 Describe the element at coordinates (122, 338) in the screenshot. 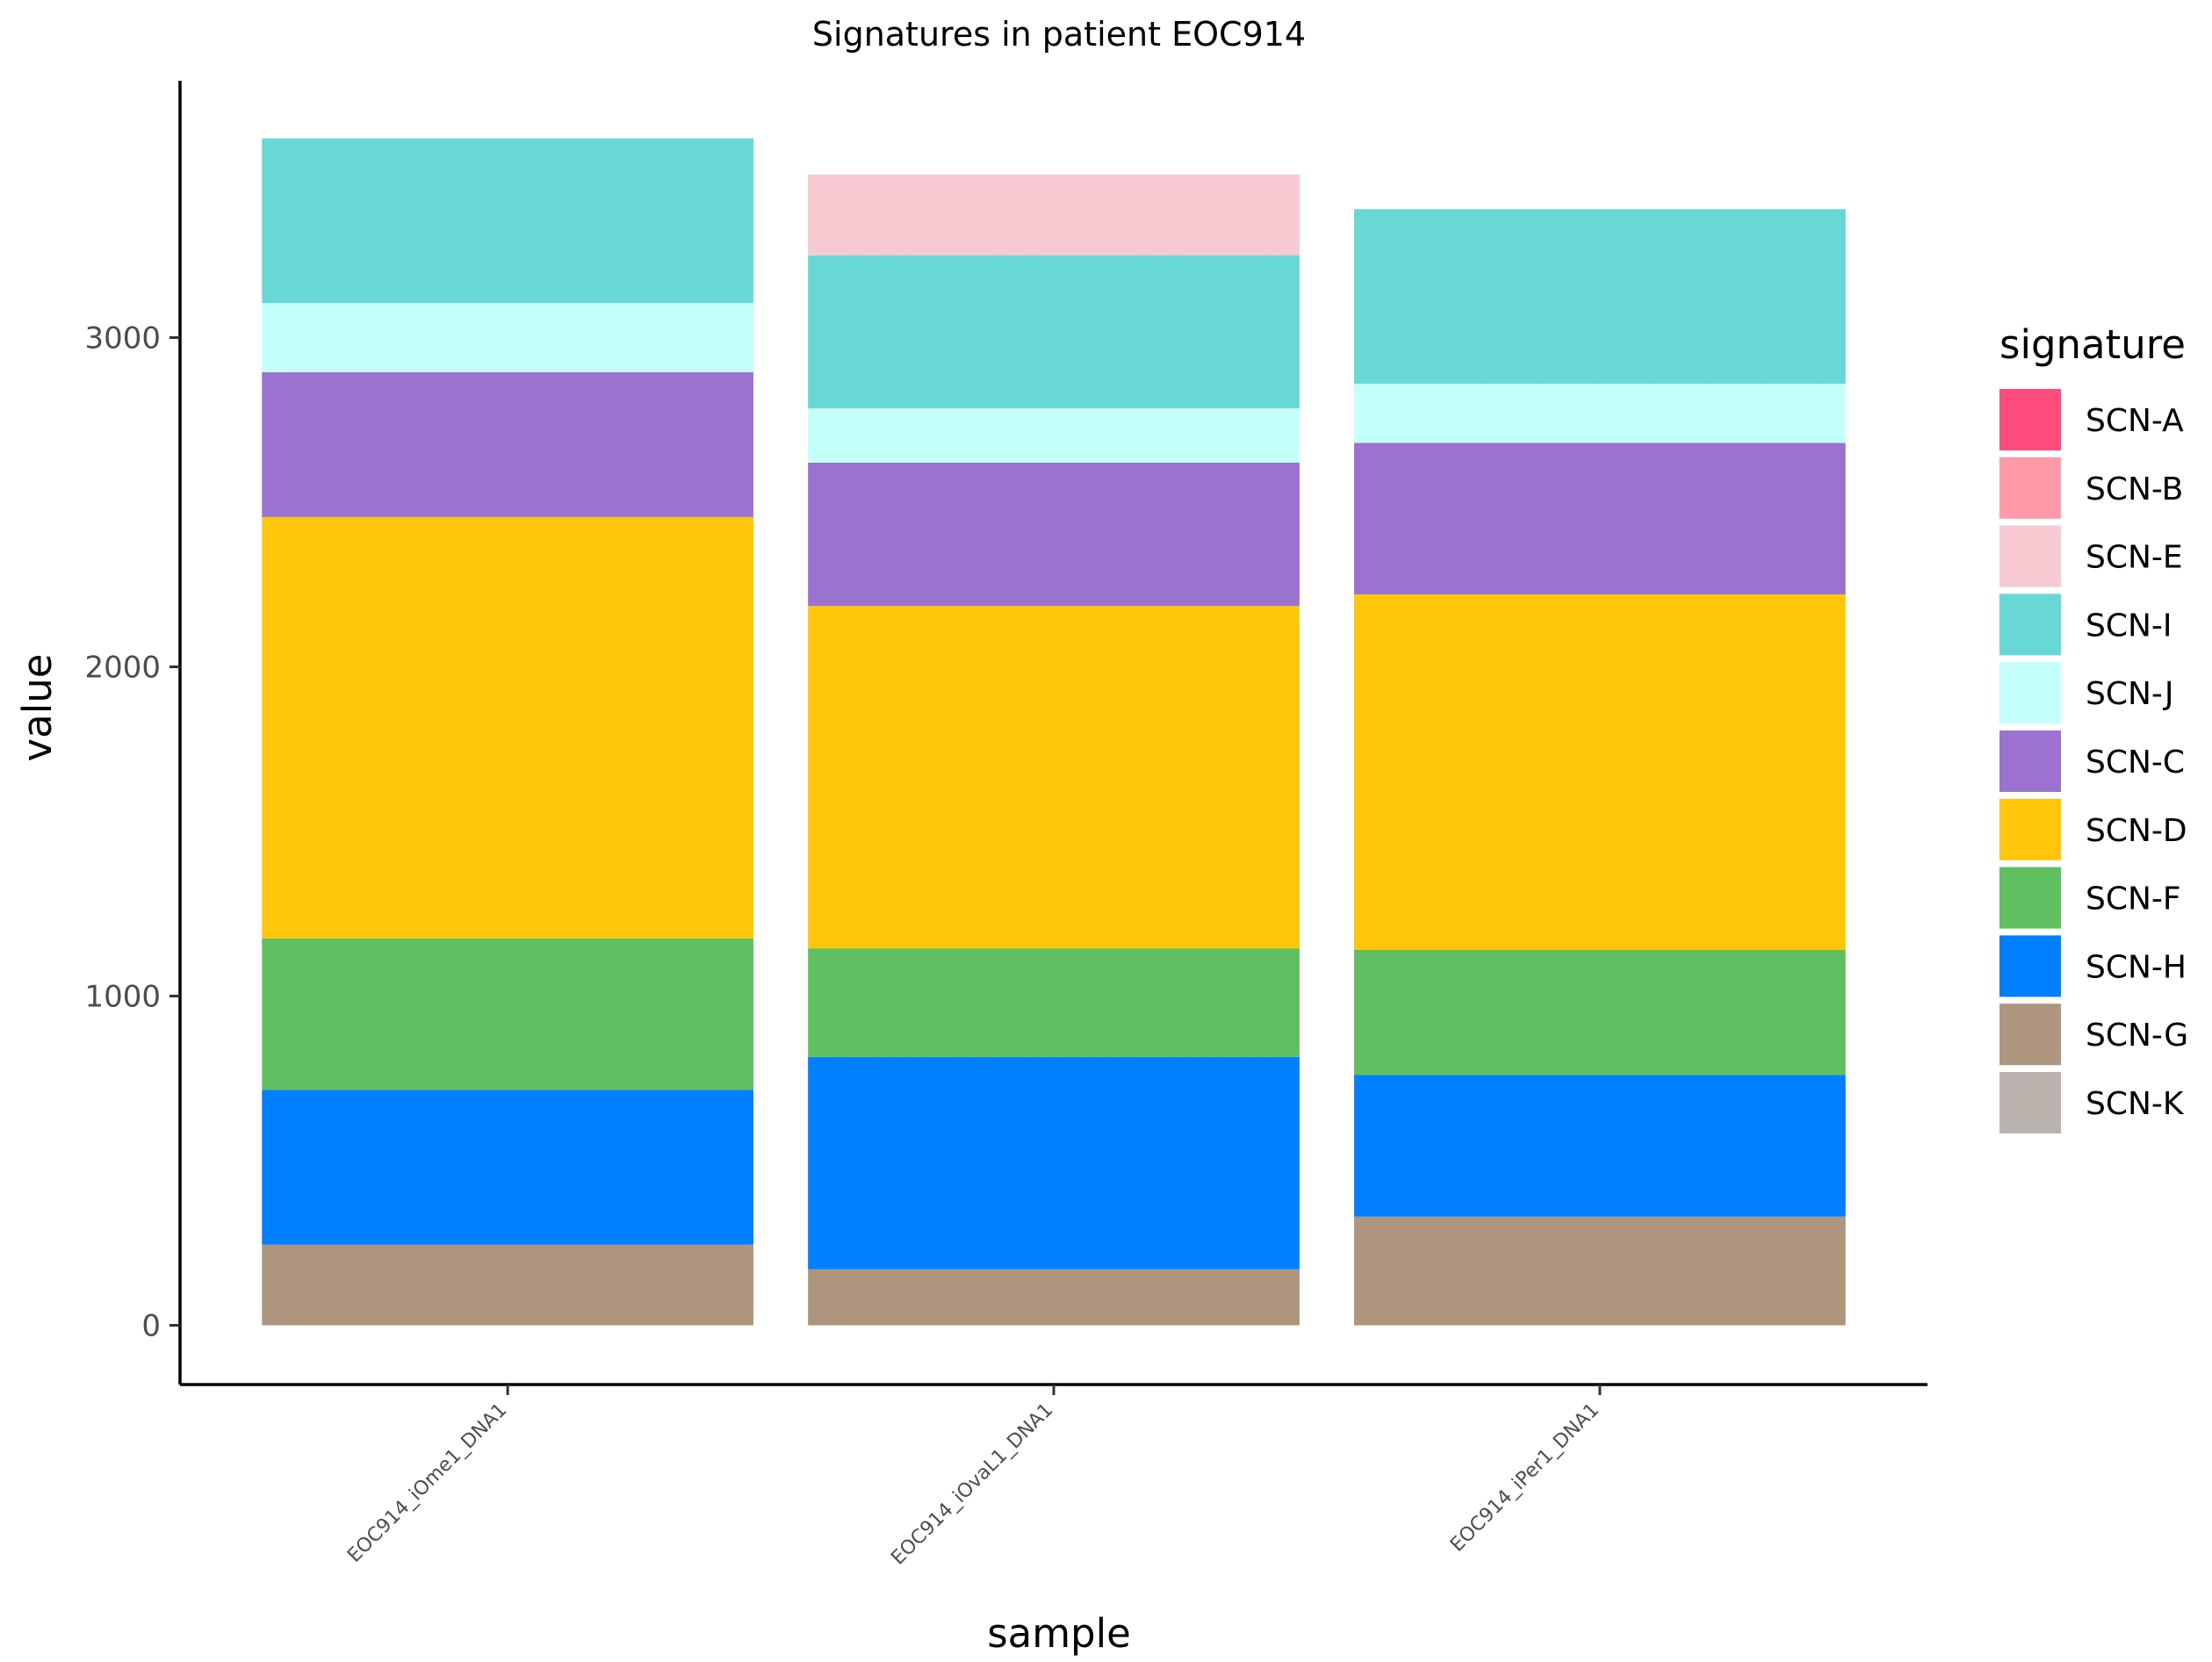

I see `y-tick-label: 3000` at that location.